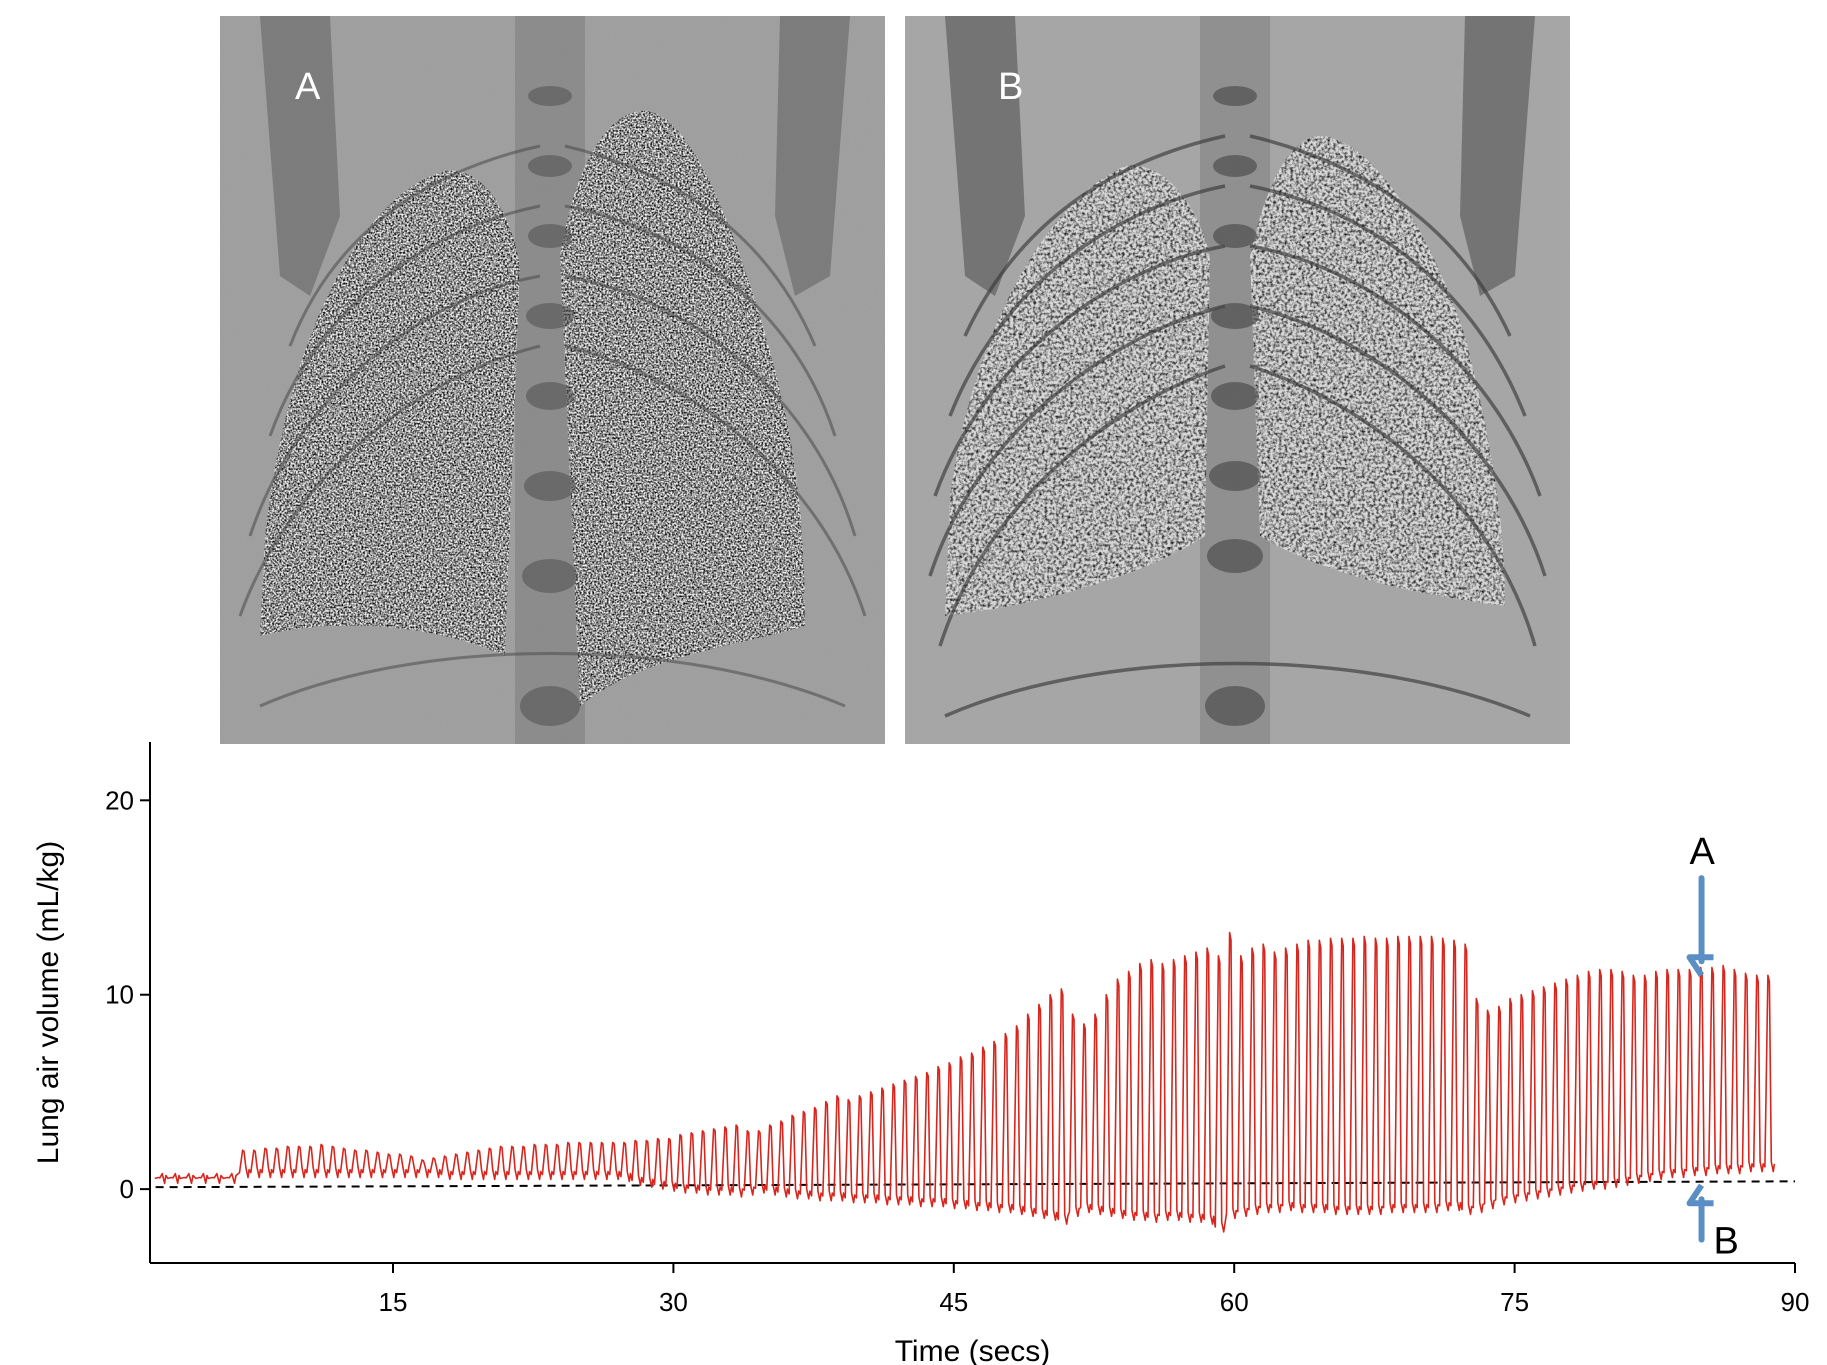  I want to click on x-tick-label: 60, so click(1234, 1302).